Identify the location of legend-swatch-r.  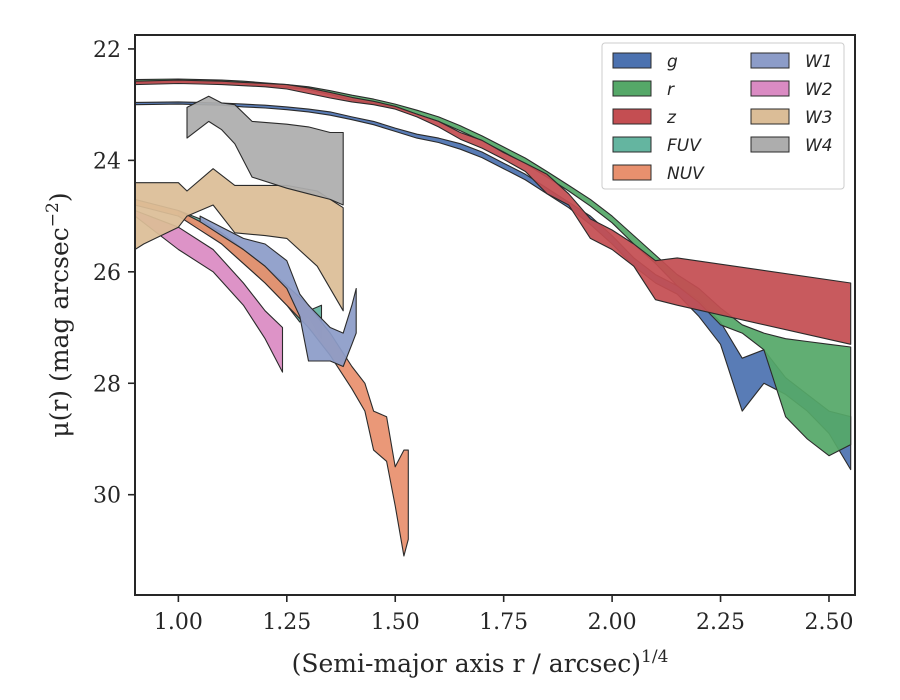
(632, 88).